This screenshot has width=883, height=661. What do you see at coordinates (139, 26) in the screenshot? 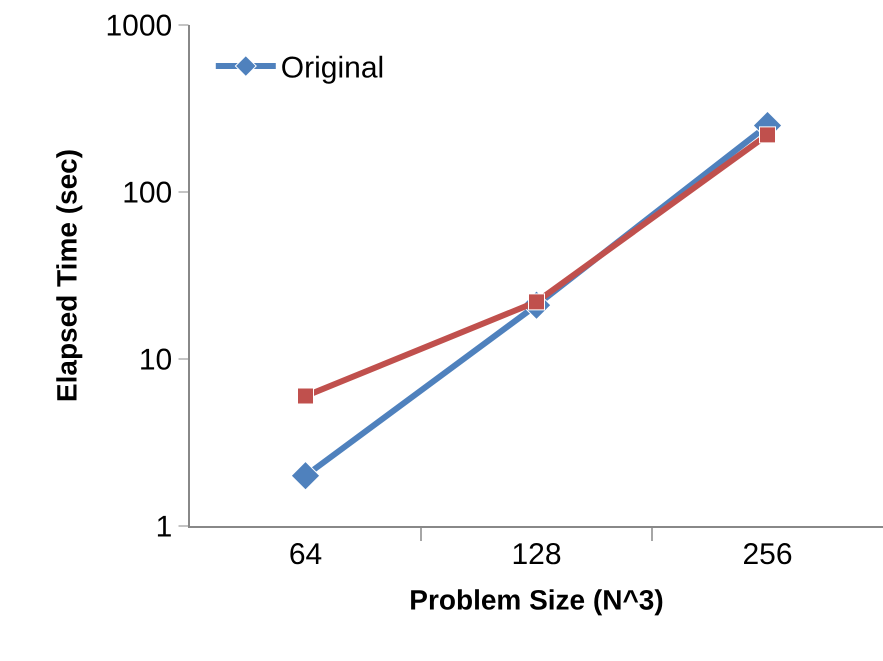
I see `y-tick-label: 1000` at bounding box center [139, 26].